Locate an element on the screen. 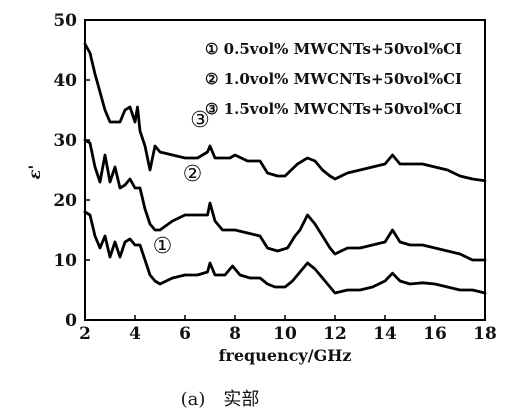  x-tick-label: 8 is located at coordinates (235, 334).